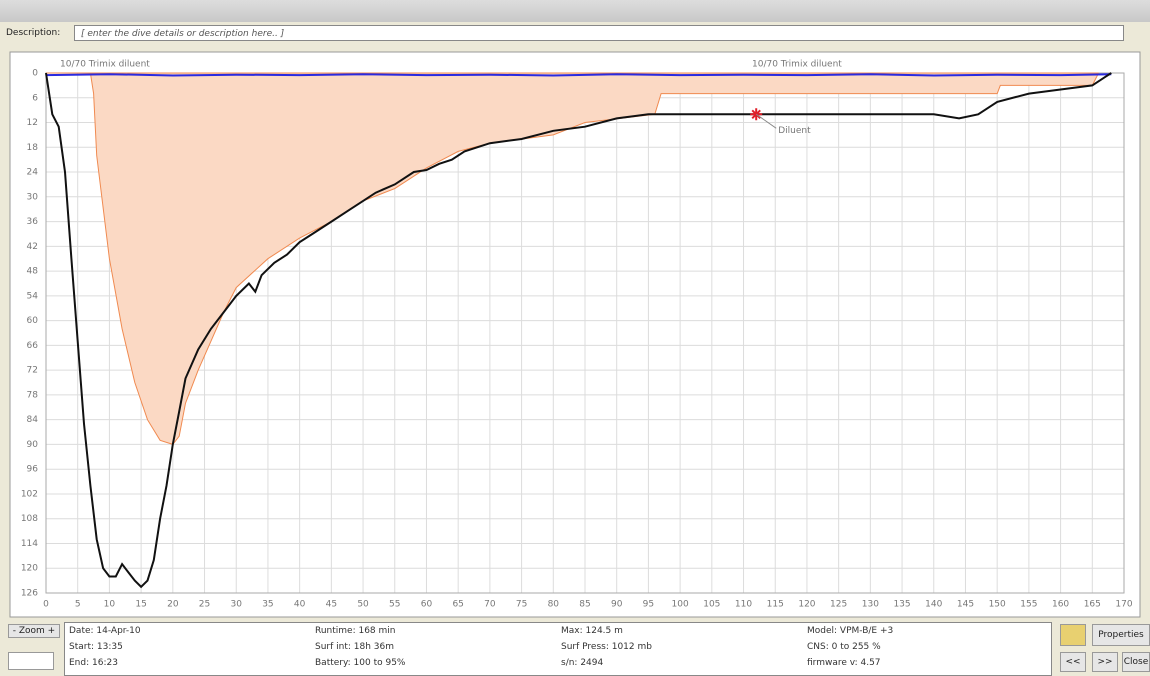 The height and width of the screenshot is (676, 1150). What do you see at coordinates (29, 544) in the screenshot?
I see `y-tick-label: 114` at bounding box center [29, 544].